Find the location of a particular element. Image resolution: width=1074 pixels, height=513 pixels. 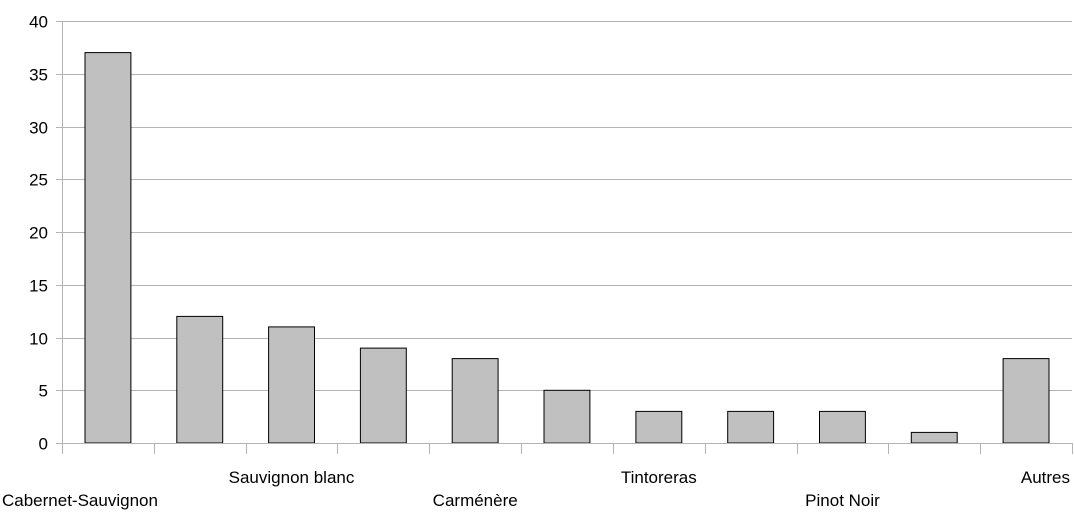

y-tick-label: 0 is located at coordinates (43, 444).